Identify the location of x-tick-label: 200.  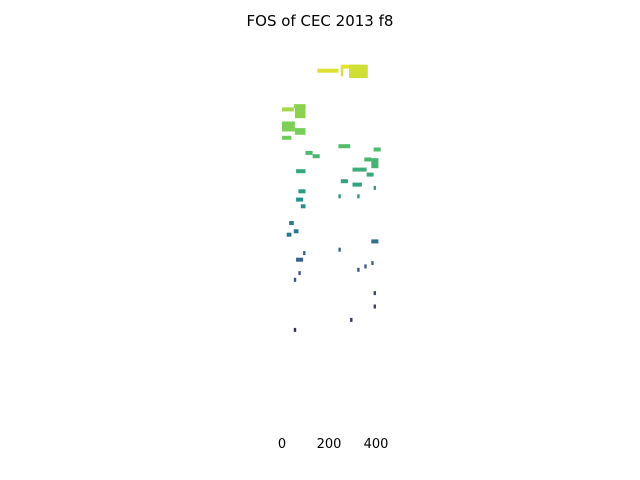
(329, 444).